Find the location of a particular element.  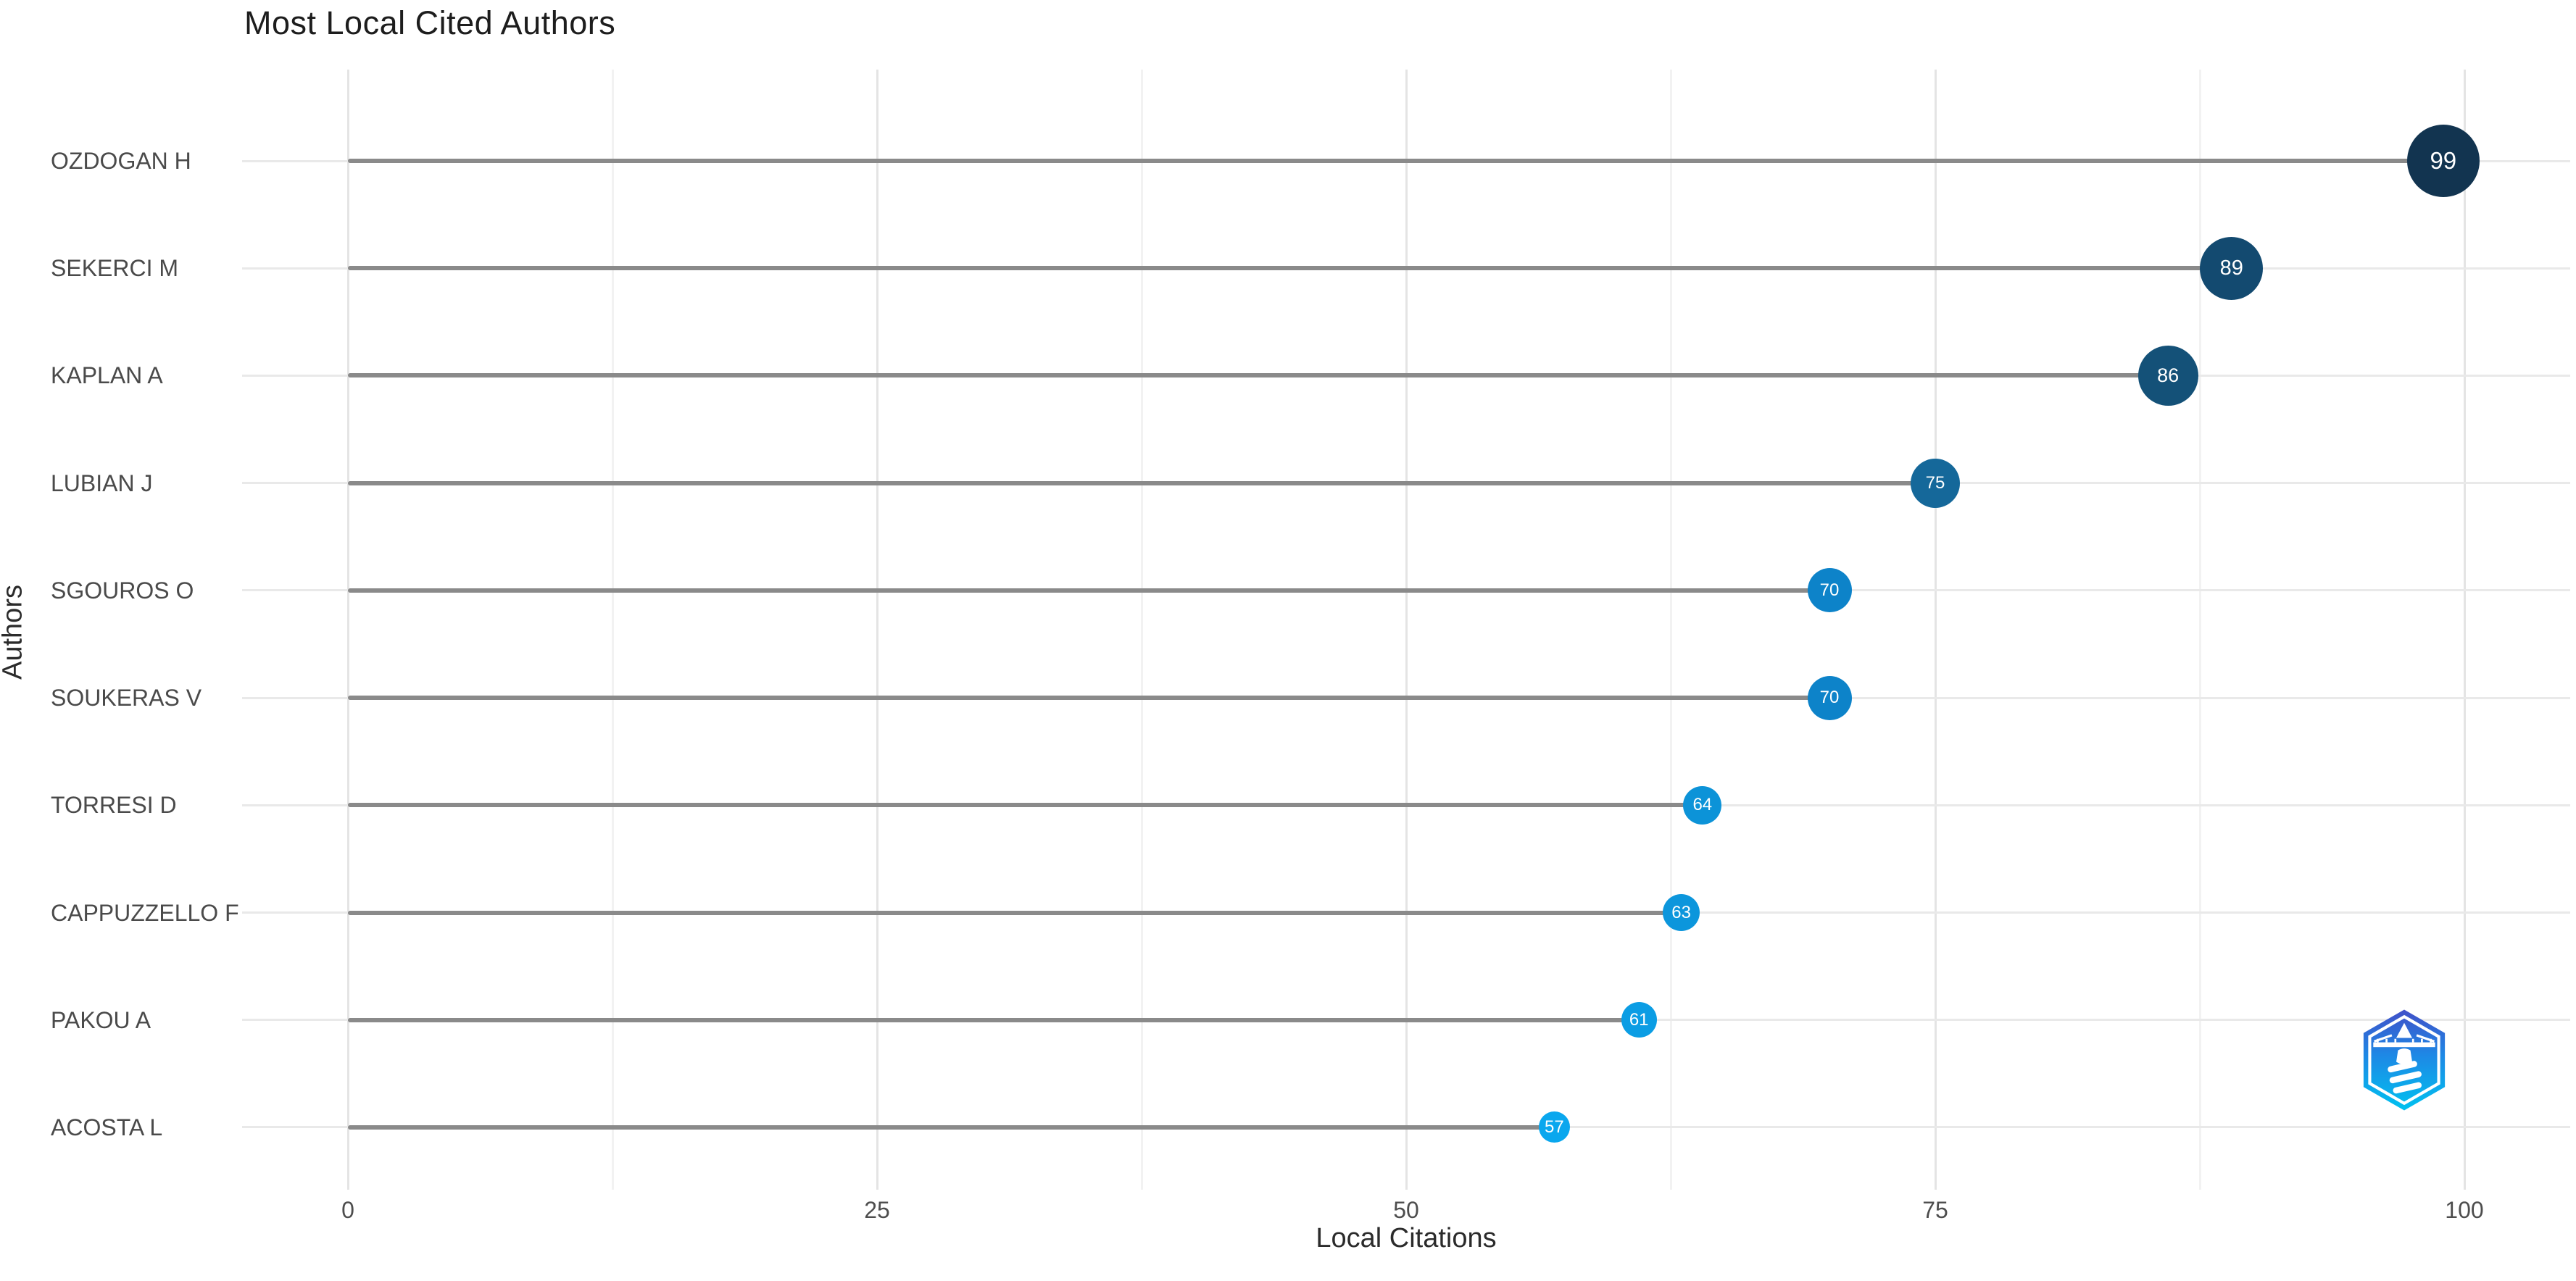

x-axis-tick-label: 50 is located at coordinates (1406, 1210).